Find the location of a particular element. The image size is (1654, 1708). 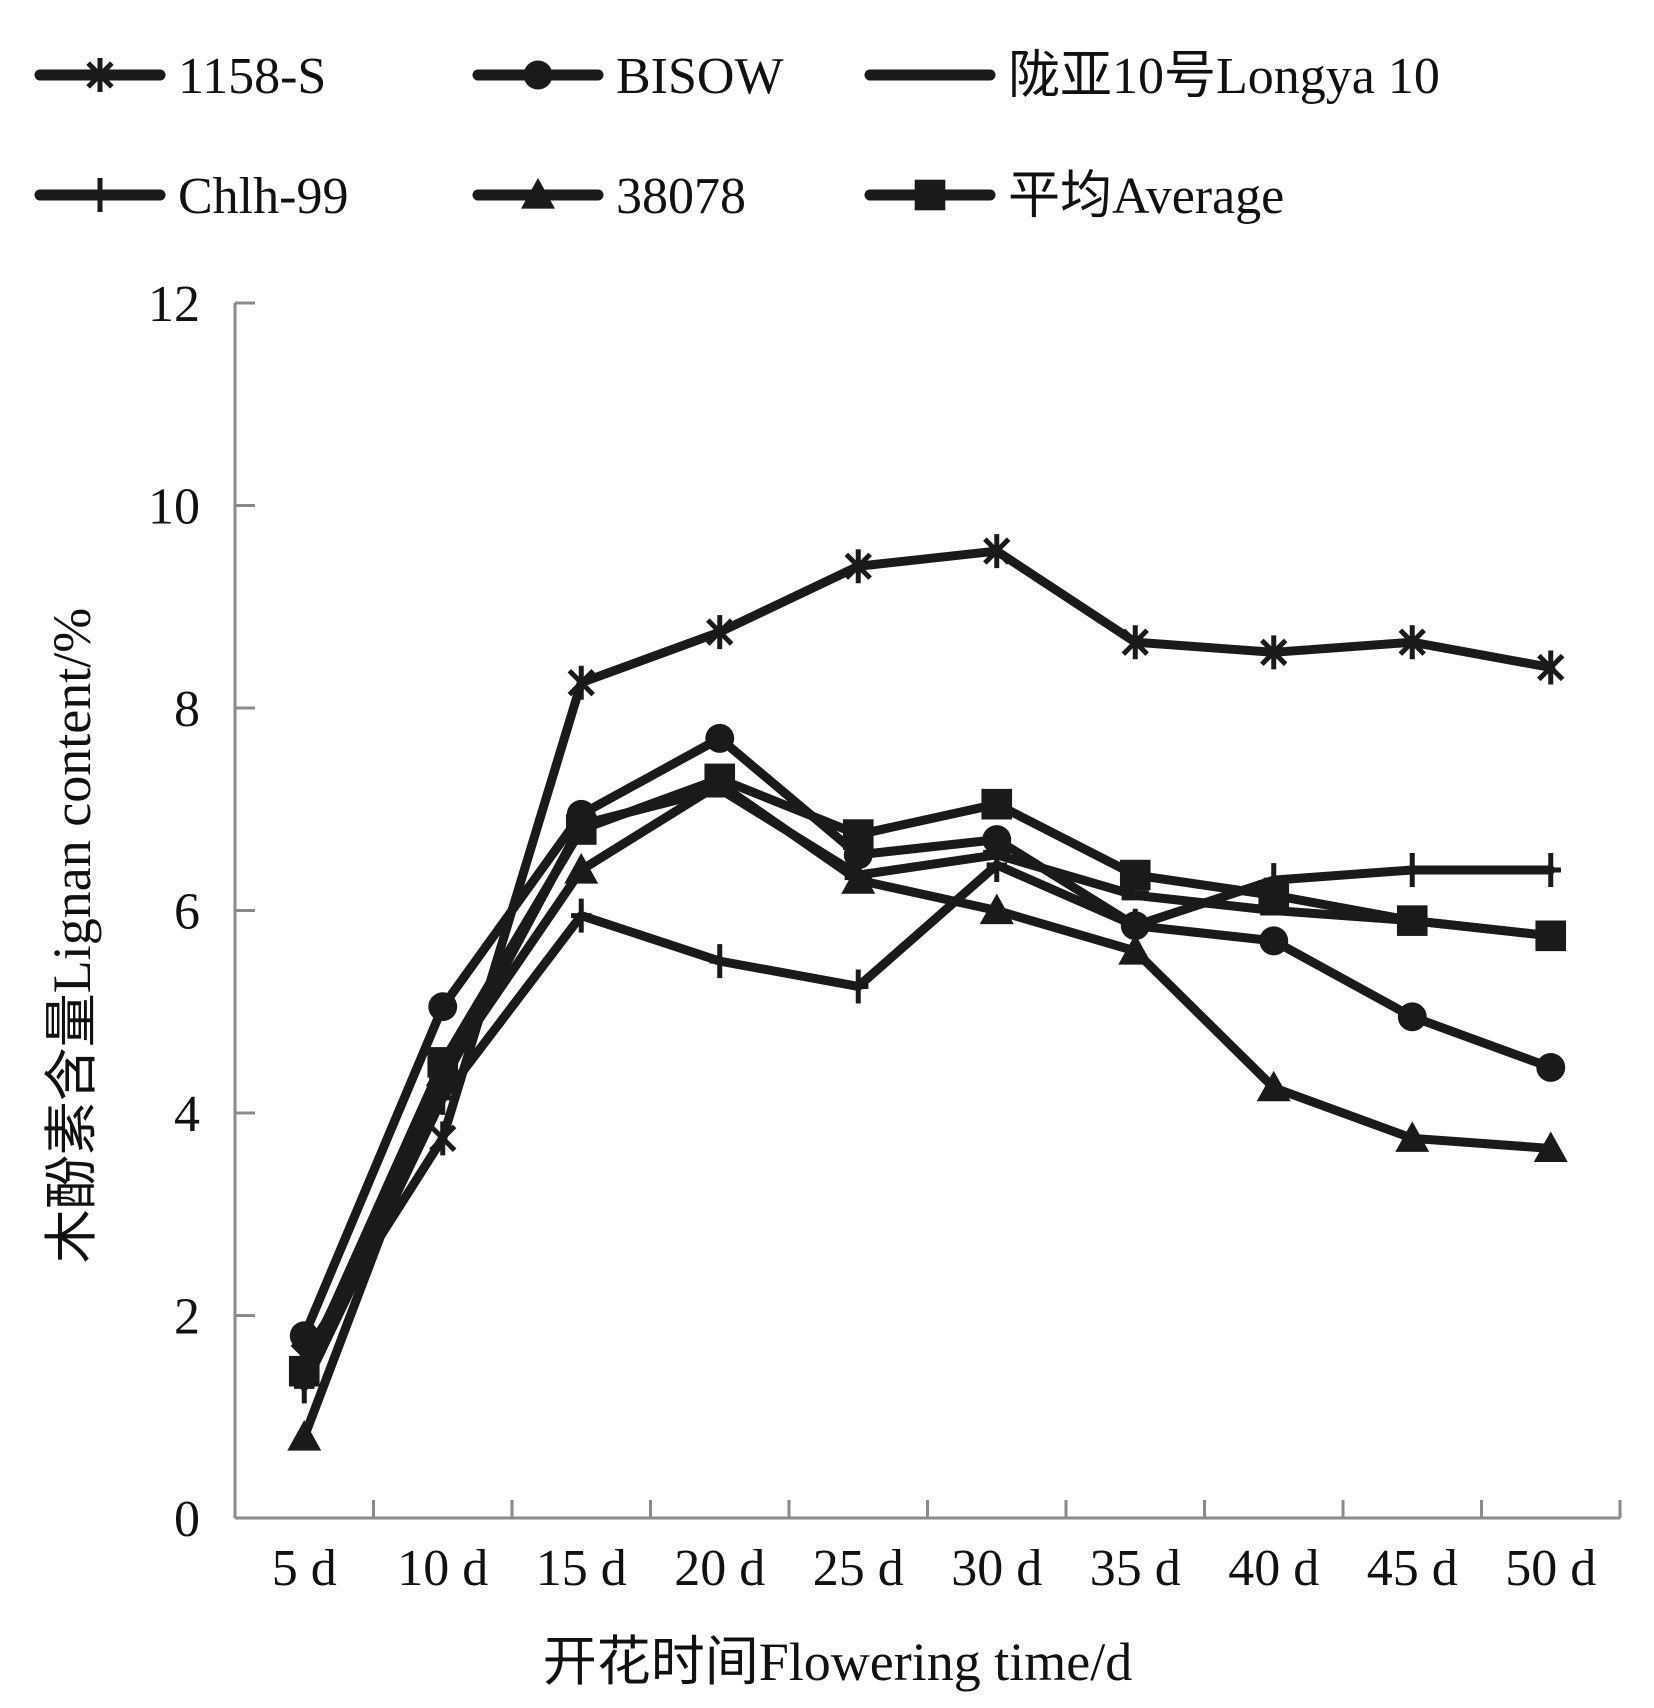

x-tick-label: 25 d is located at coordinates (858, 1568).